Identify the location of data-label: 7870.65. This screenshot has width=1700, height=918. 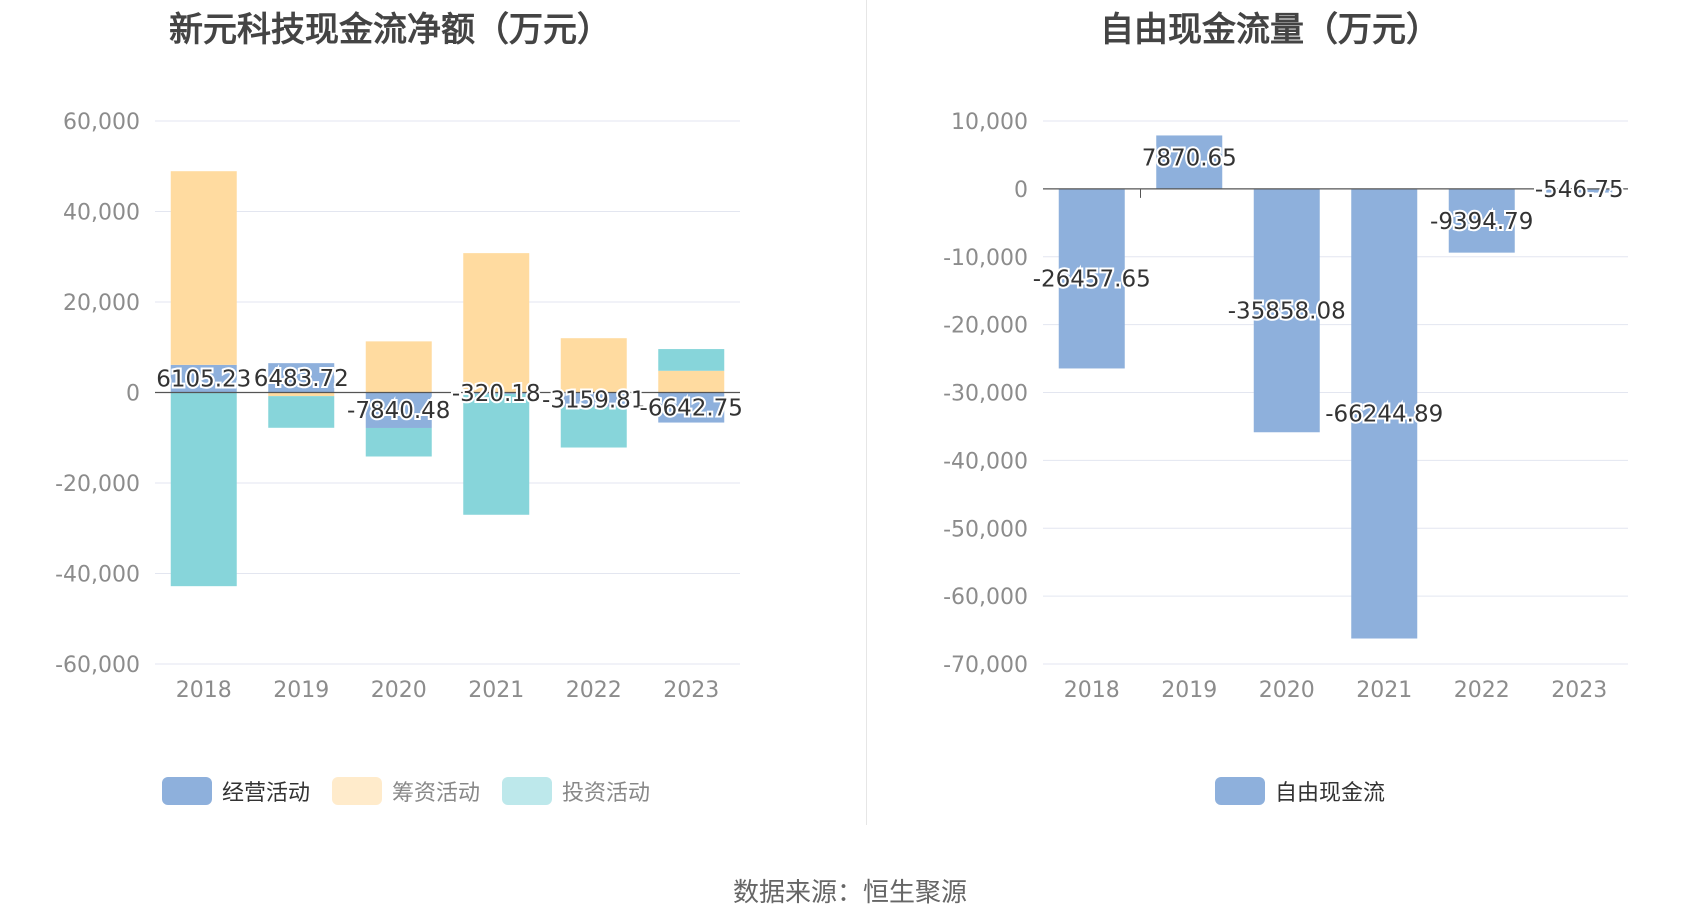
(1189, 158).